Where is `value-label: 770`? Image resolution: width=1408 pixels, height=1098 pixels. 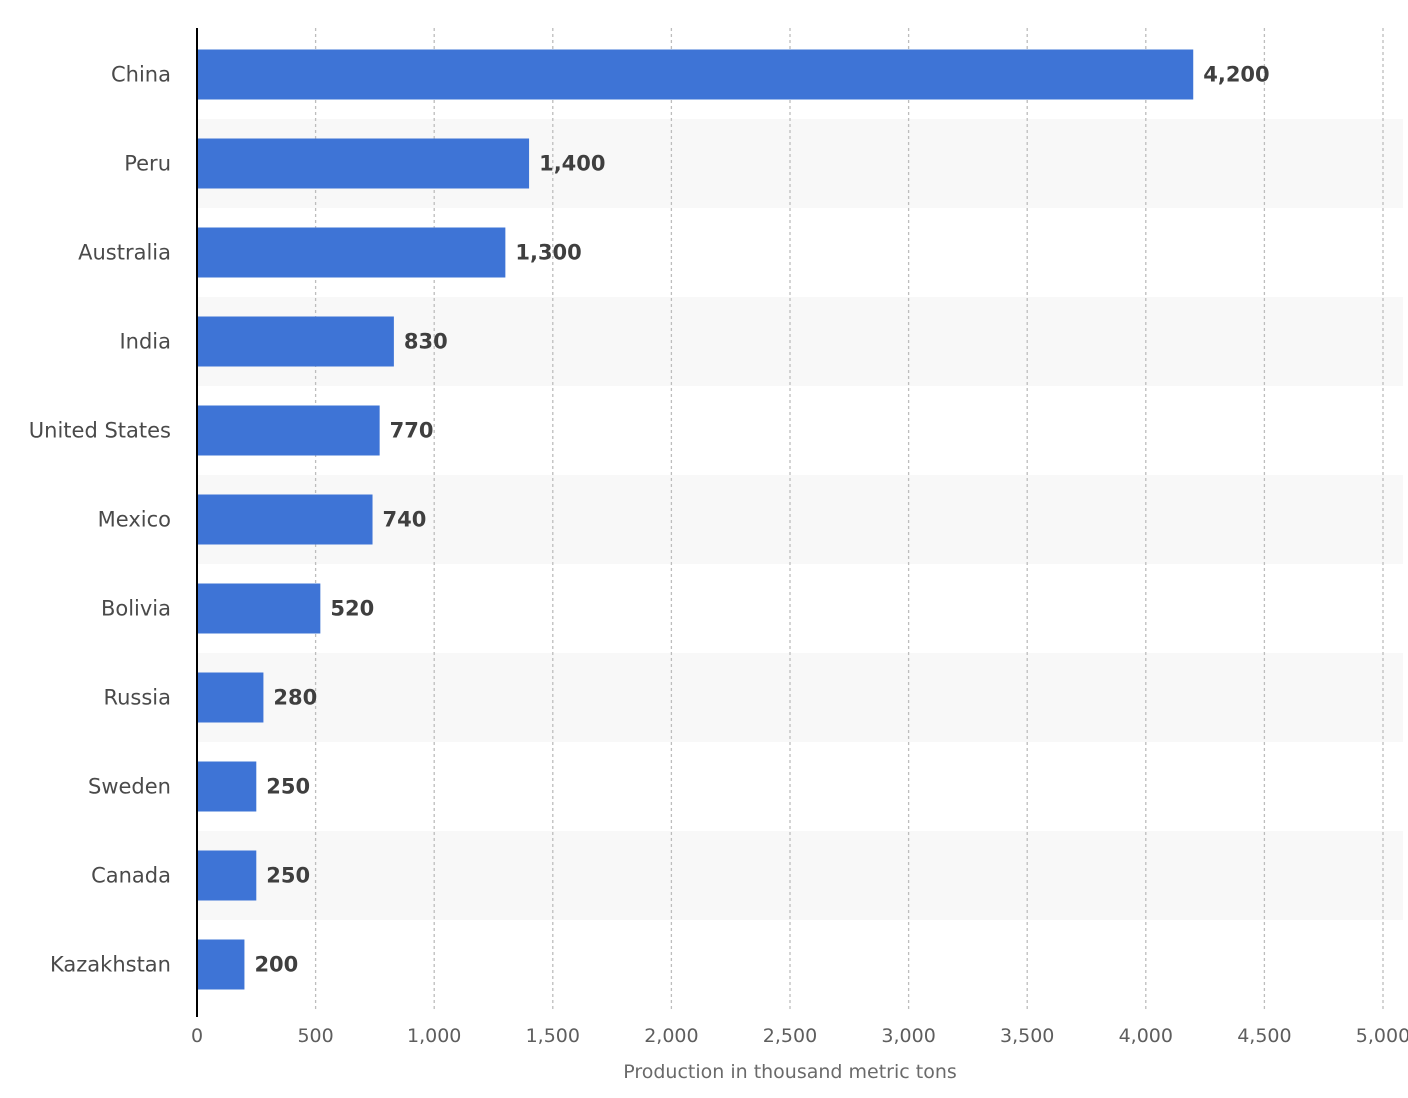
value-label: 770 is located at coordinates (412, 431).